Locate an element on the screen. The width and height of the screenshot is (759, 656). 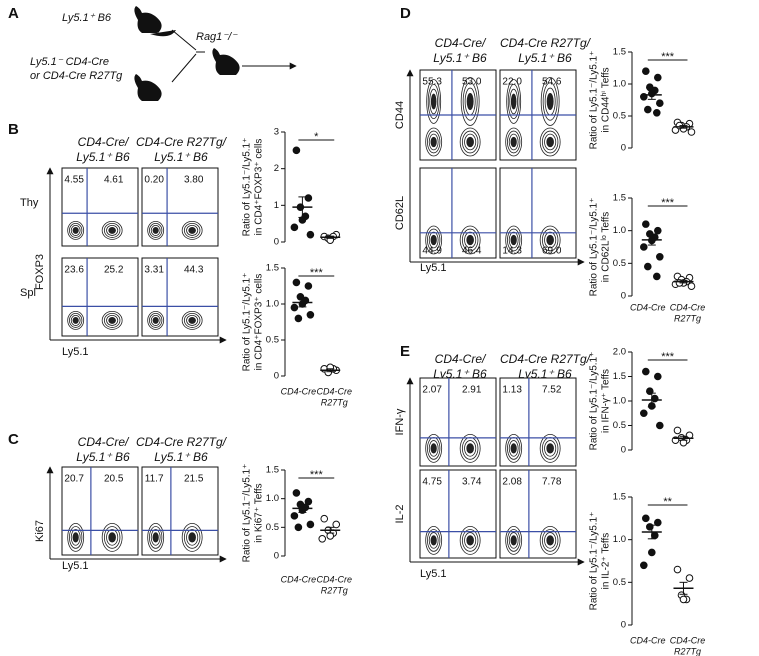
column-header: CD4-Cre/ is located at coordinates (461, 43).